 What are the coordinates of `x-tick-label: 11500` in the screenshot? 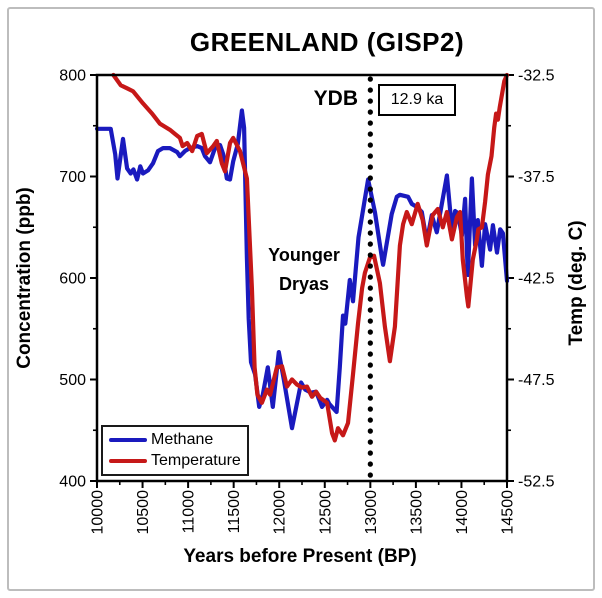 It's located at (234, 511).